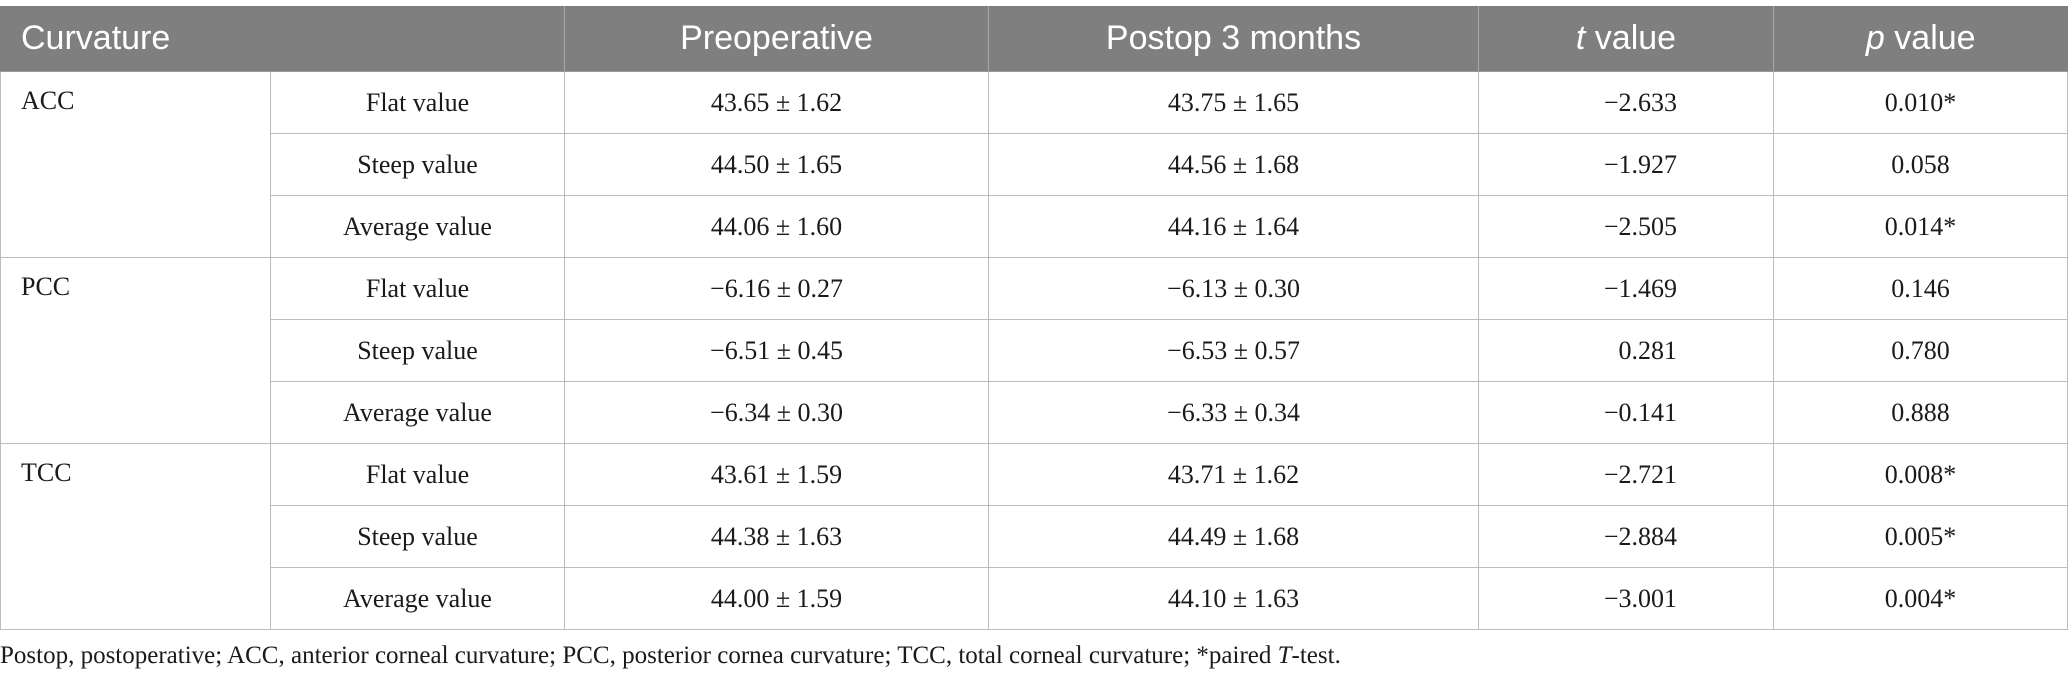 Image resolution: width=2068 pixels, height=686 pixels. I want to click on group-label: ACC, so click(135, 164).